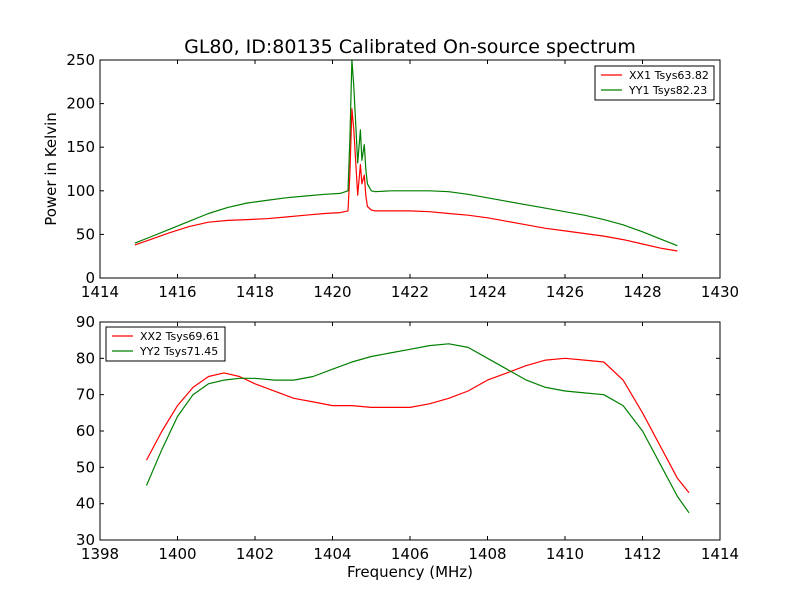  What do you see at coordinates (178, 351) in the screenshot?
I see `legend-label: YY2 Tsys71.45` at bounding box center [178, 351].